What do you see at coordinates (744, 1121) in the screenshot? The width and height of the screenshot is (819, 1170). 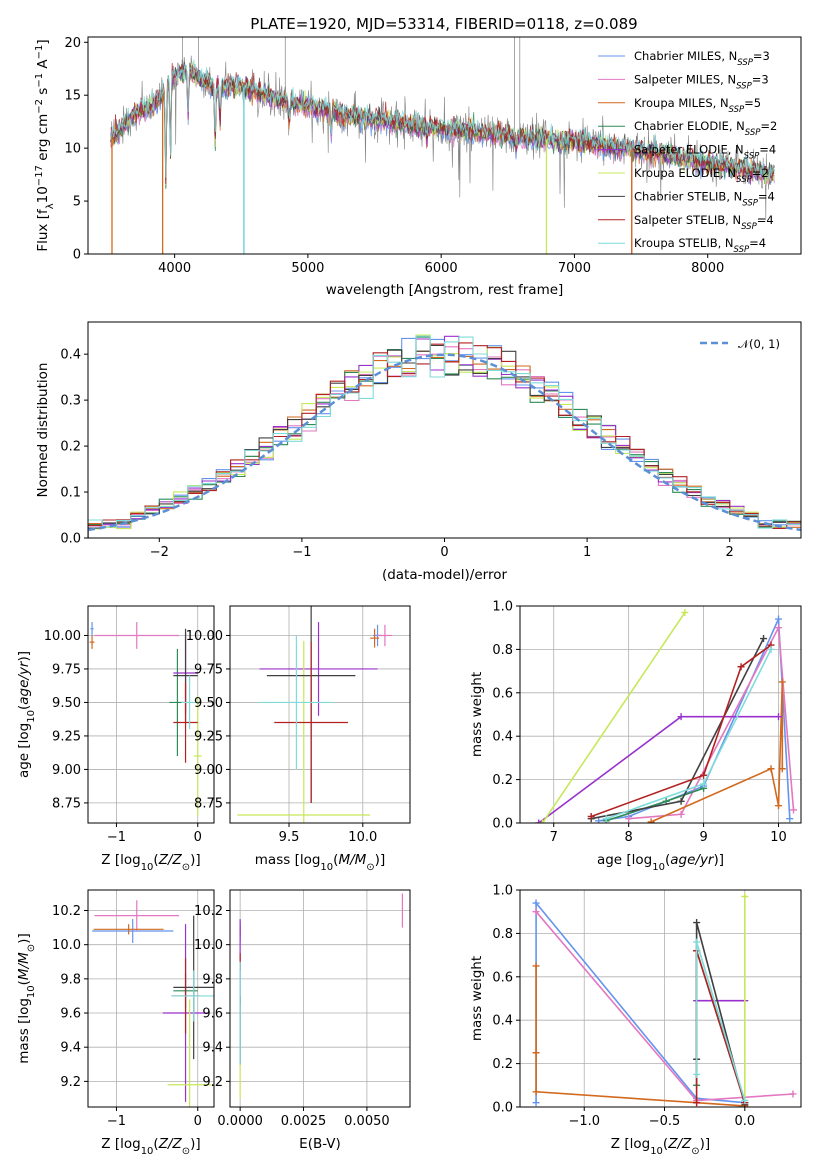 I see `x-tick-label: 0.0` at bounding box center [744, 1121].